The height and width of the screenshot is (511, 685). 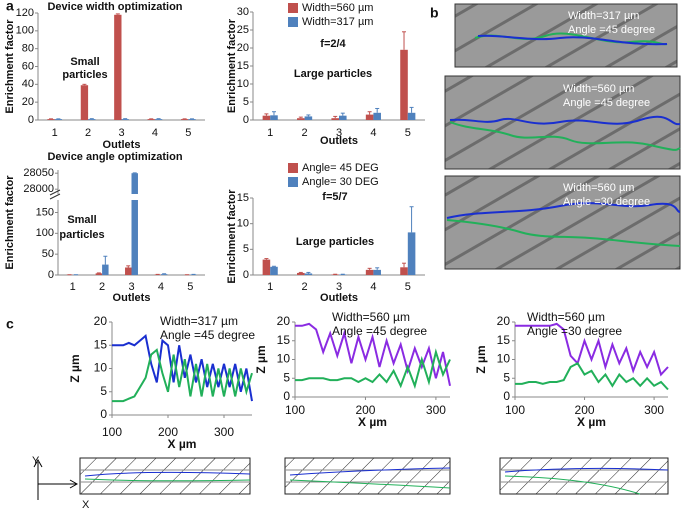 What do you see at coordinates (48, 254) in the screenshot?
I see `y-tick-label: 50` at bounding box center [48, 254].